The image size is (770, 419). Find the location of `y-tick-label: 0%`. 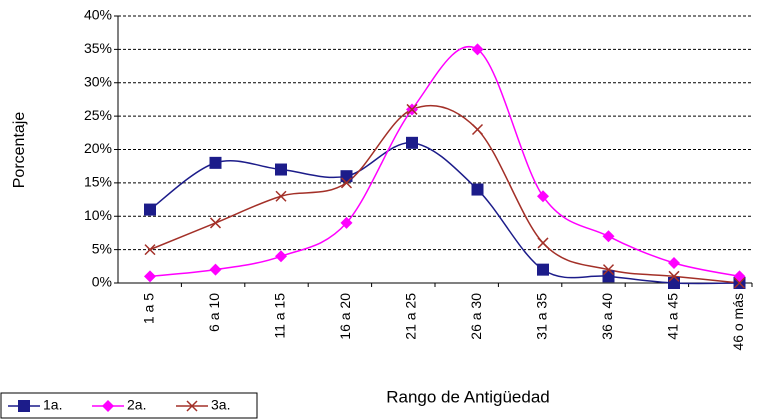

y-tick-label: 0% is located at coordinates (102, 282).